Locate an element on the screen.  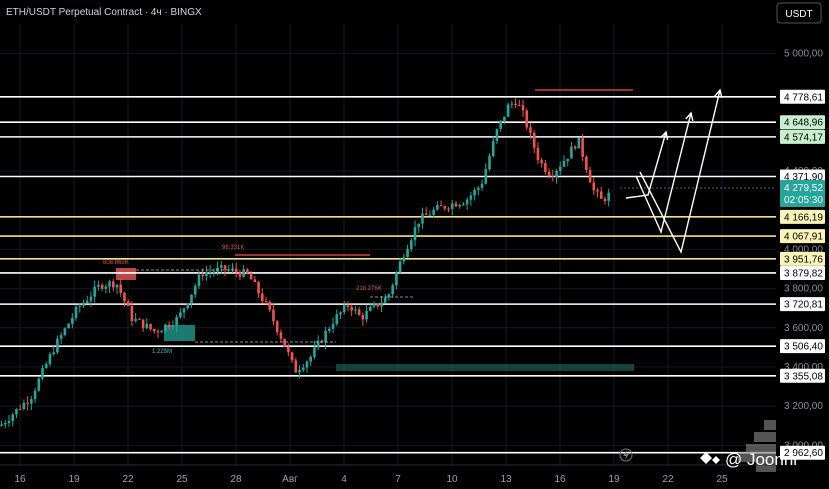
level-badge-label: 4 648,96 is located at coordinates (803, 123).